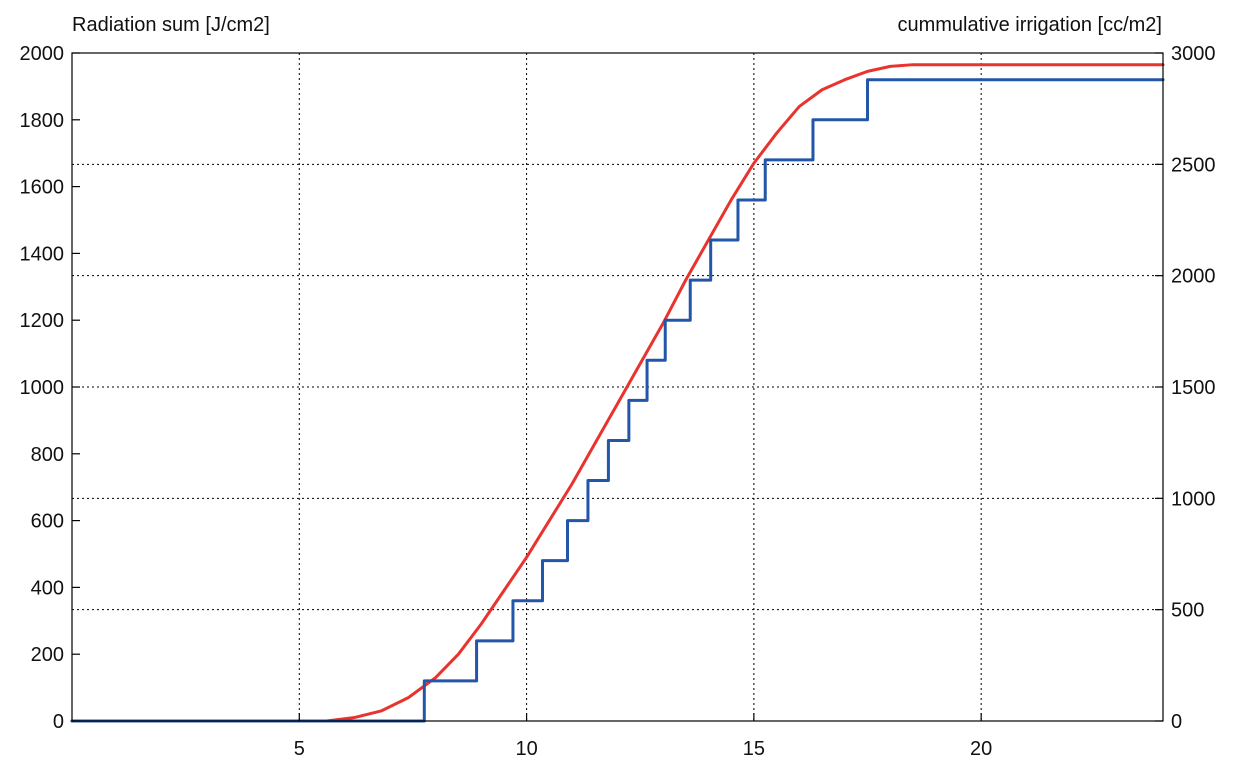  I want to click on left-tick-label: 400, so click(47, 588).